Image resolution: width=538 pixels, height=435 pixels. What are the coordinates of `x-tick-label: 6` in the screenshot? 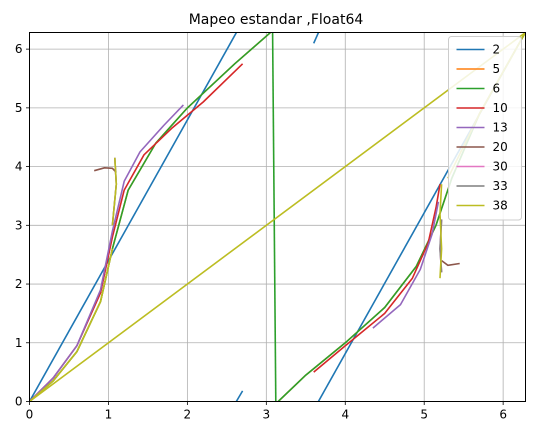 It's located at (503, 415).